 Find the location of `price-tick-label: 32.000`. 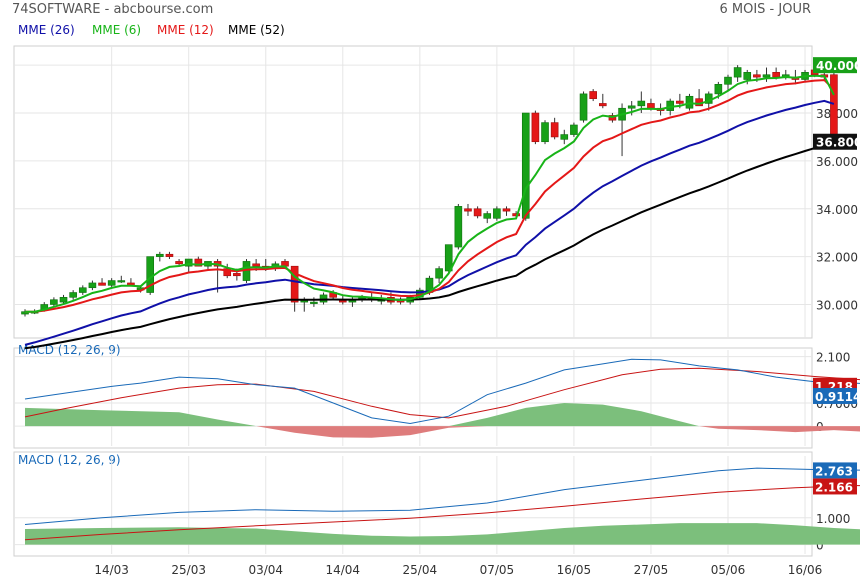

price-tick-label: 32.000 is located at coordinates (837, 258).